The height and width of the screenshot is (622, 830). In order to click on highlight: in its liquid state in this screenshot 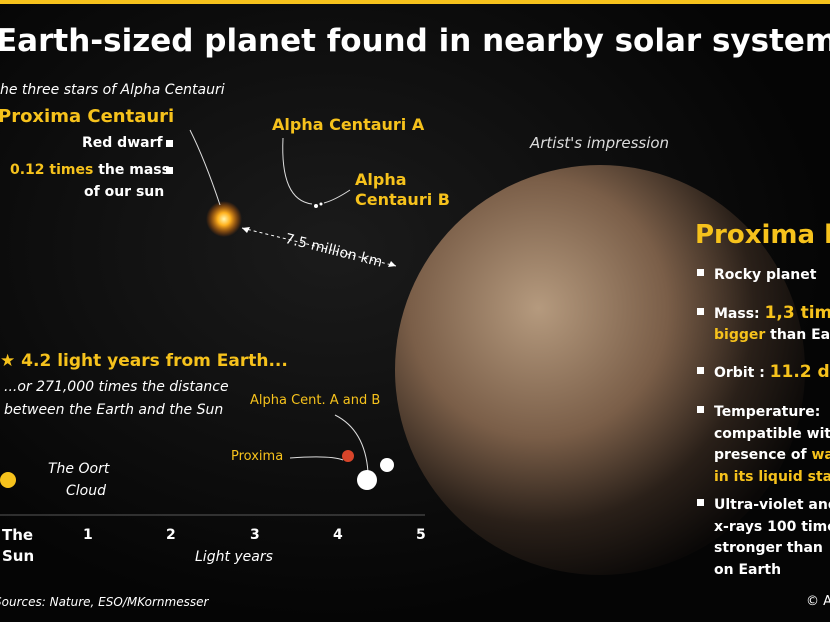, I will do `click(772, 476)`.